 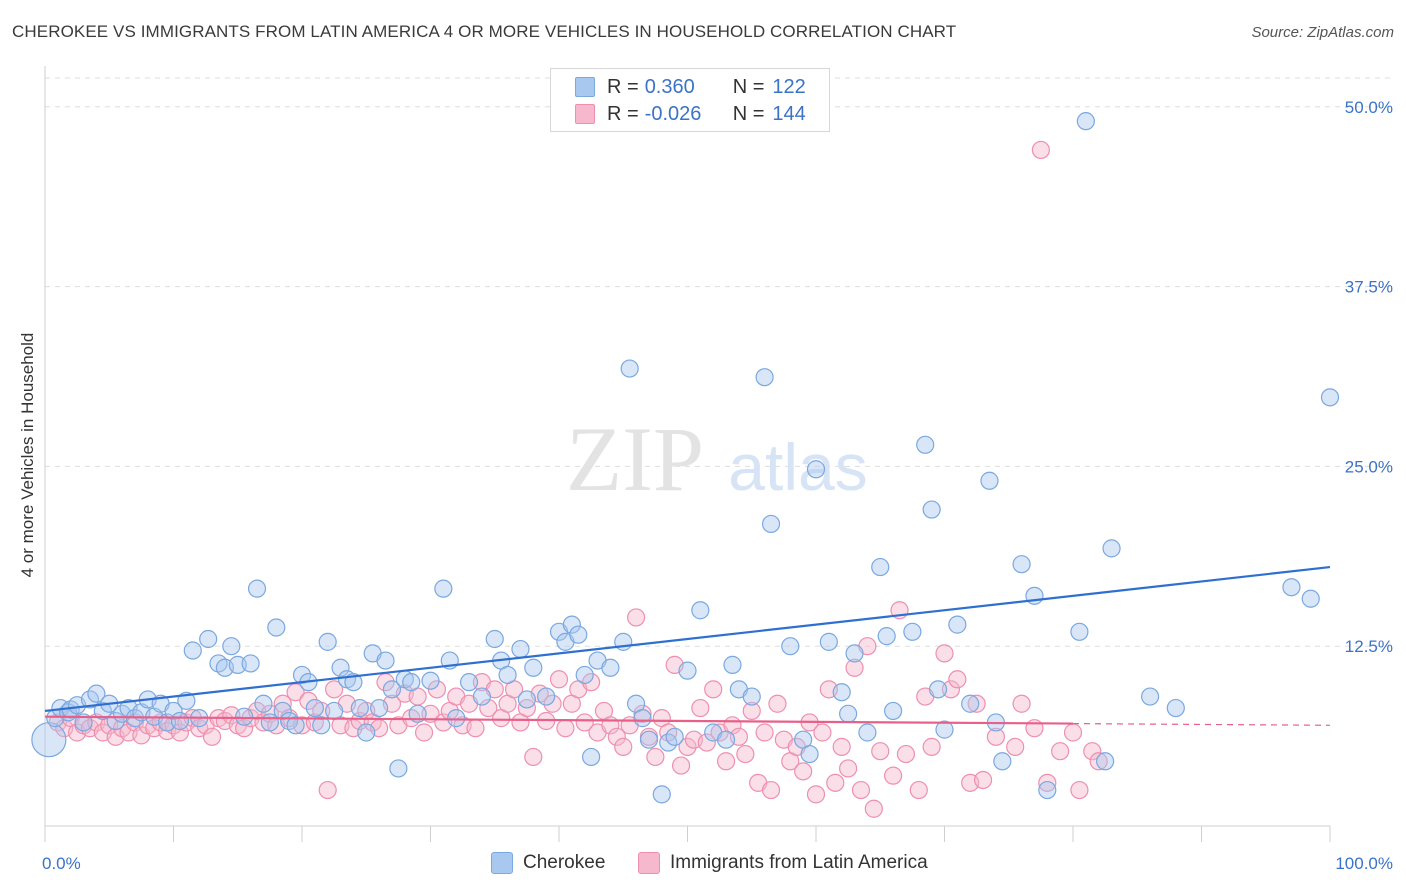 I want to click on y-axis-label: 4 or more Vehicles in Household, so click(x=27, y=455).